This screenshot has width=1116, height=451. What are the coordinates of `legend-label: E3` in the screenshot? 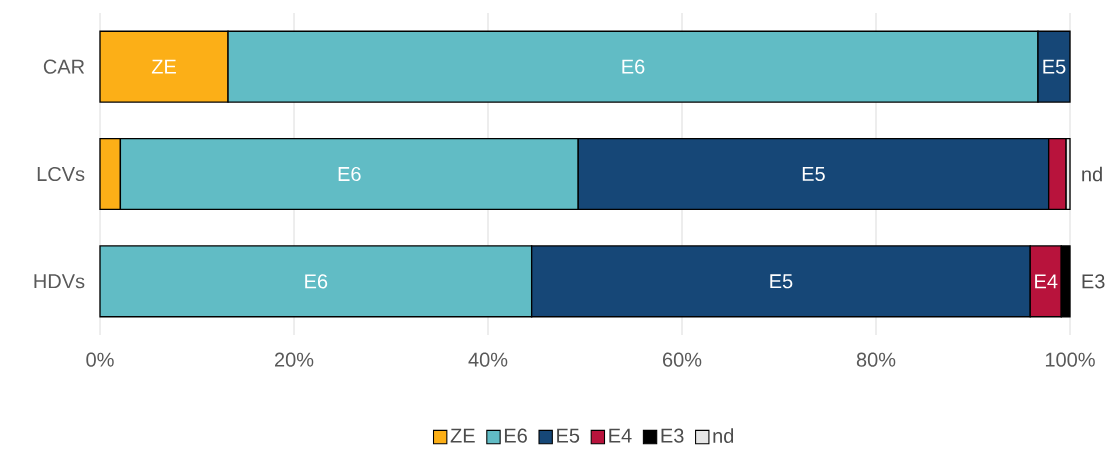 It's located at (672, 435).